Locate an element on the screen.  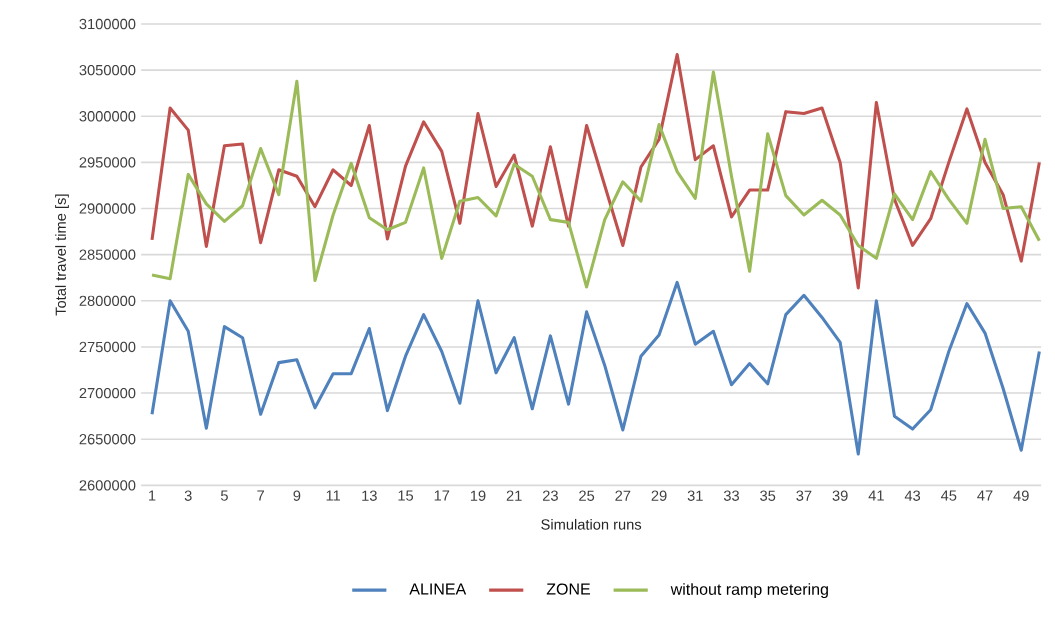
x-tick-label: 21 is located at coordinates (514, 495).